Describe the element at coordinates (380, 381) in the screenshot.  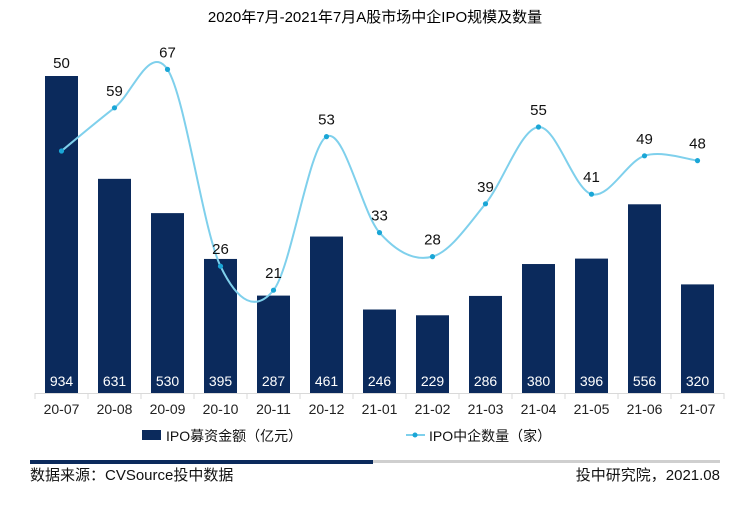
I see `bar-value-label: 246` at that location.